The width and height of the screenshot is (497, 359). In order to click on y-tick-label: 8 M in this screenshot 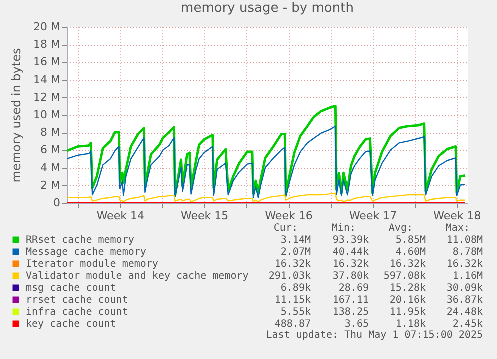, I will do `click(50, 133)`.